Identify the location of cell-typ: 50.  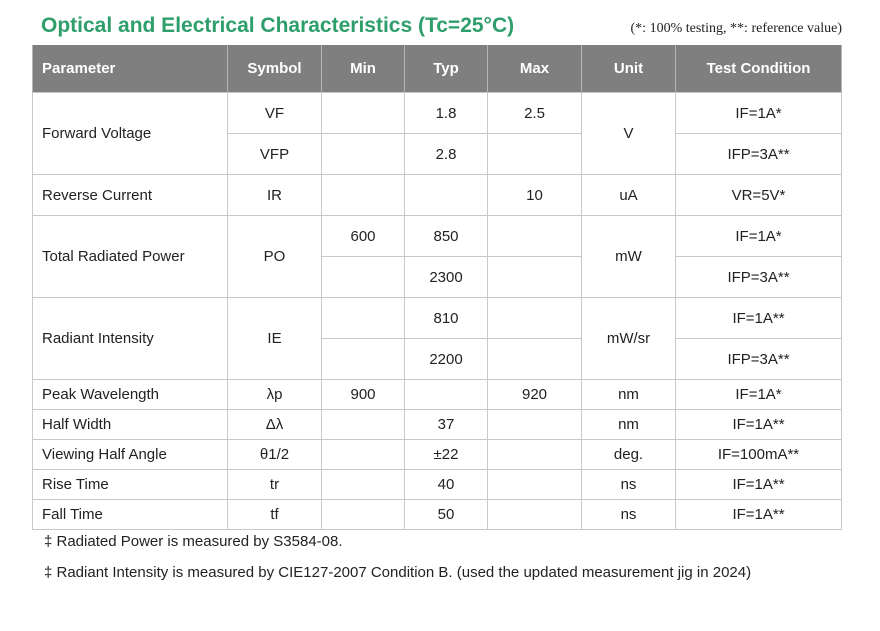
(446, 514).